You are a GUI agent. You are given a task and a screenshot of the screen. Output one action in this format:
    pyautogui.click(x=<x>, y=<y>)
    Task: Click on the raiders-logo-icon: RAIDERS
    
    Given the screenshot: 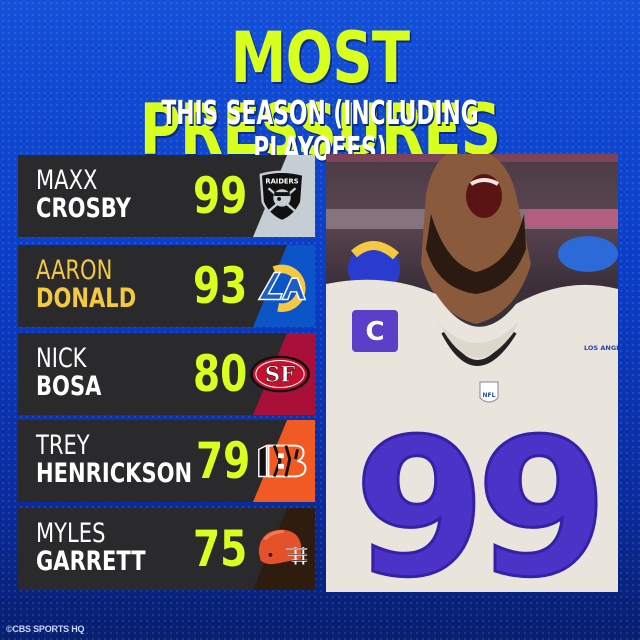 What is the action you would take?
    pyautogui.click(x=282, y=196)
    